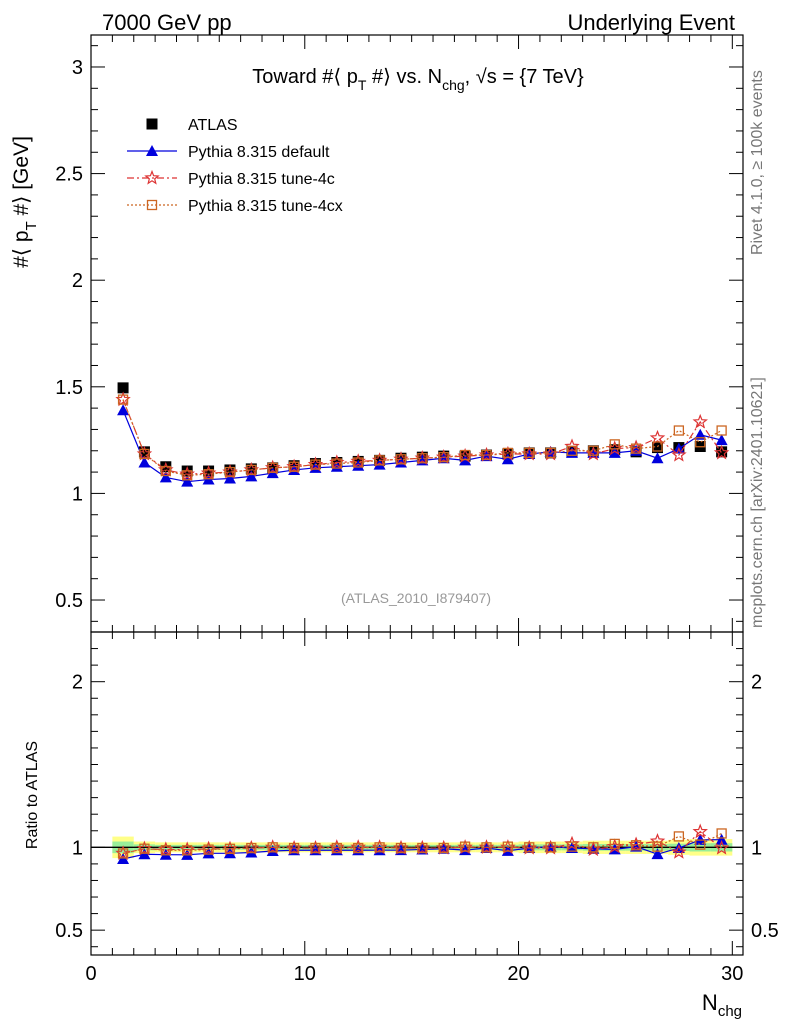  Describe the element at coordinates (757, 502) in the screenshot. I see `mcplots-label: mcplots.cern.ch [arXiv:2401.10621]` at that location.